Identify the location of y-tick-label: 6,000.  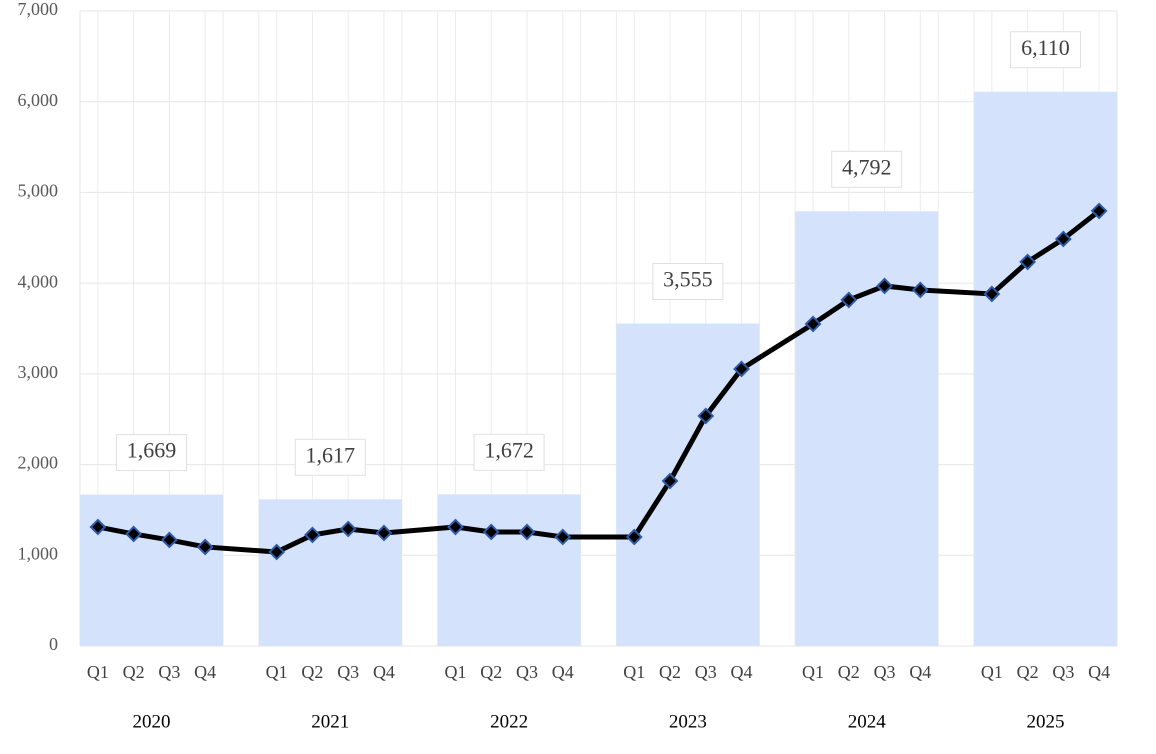
(38, 100).